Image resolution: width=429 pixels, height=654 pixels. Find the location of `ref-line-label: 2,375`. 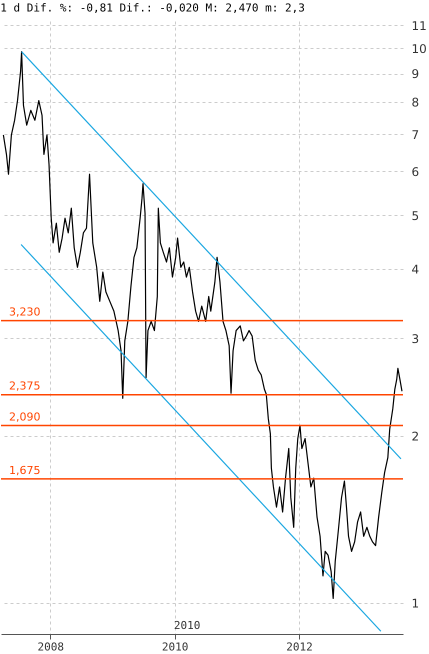

ref-line-label: 2,375 is located at coordinates (24, 386).